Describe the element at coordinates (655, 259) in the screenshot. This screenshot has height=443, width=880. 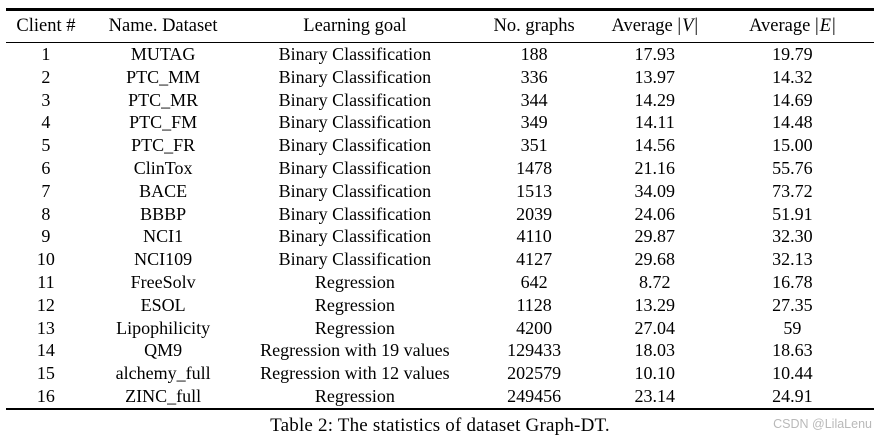
I see `table-cell: 29.68` at that location.